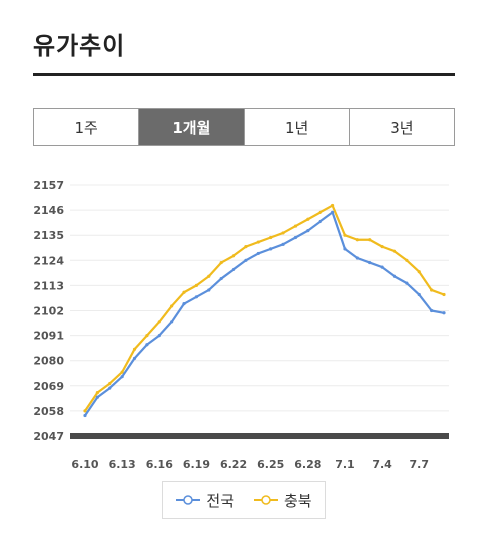 This screenshot has height=545, width=491. Describe the element at coordinates (48, 361) in the screenshot. I see `y-tick-label: 2080` at that location.